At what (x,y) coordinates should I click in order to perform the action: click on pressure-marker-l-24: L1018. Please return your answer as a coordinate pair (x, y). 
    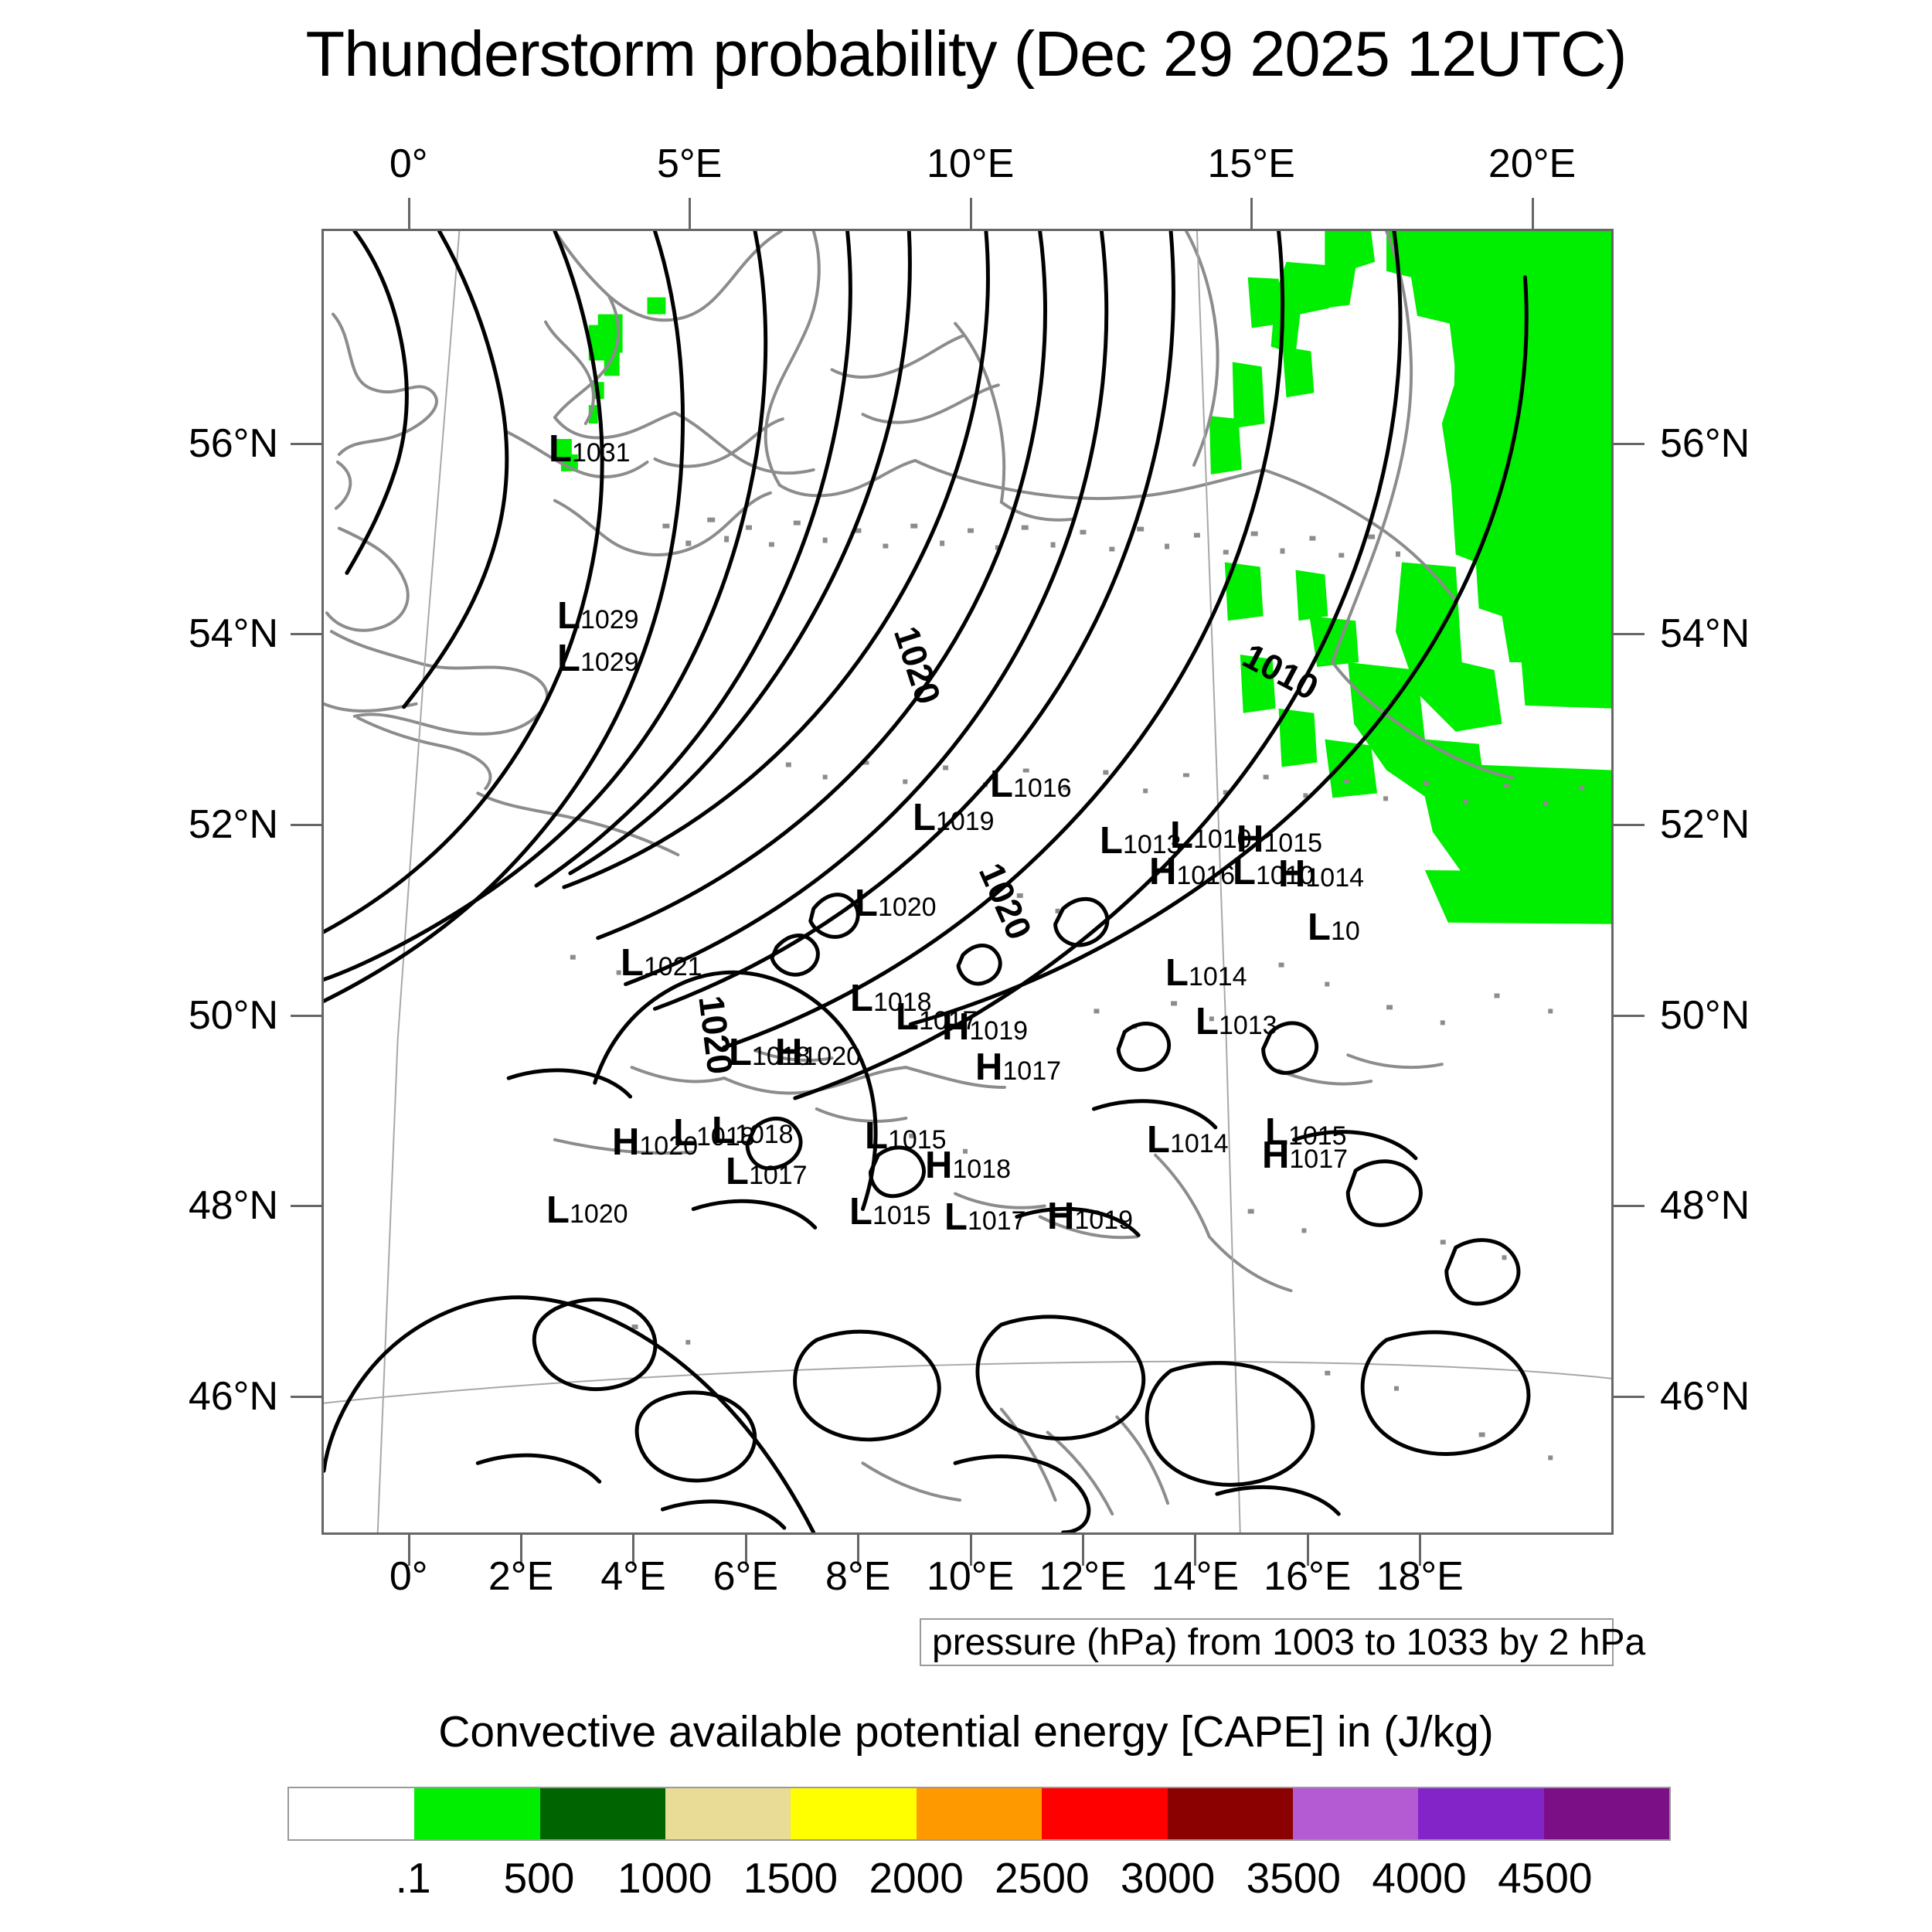
    Looking at the image, I should click on (753, 1131).